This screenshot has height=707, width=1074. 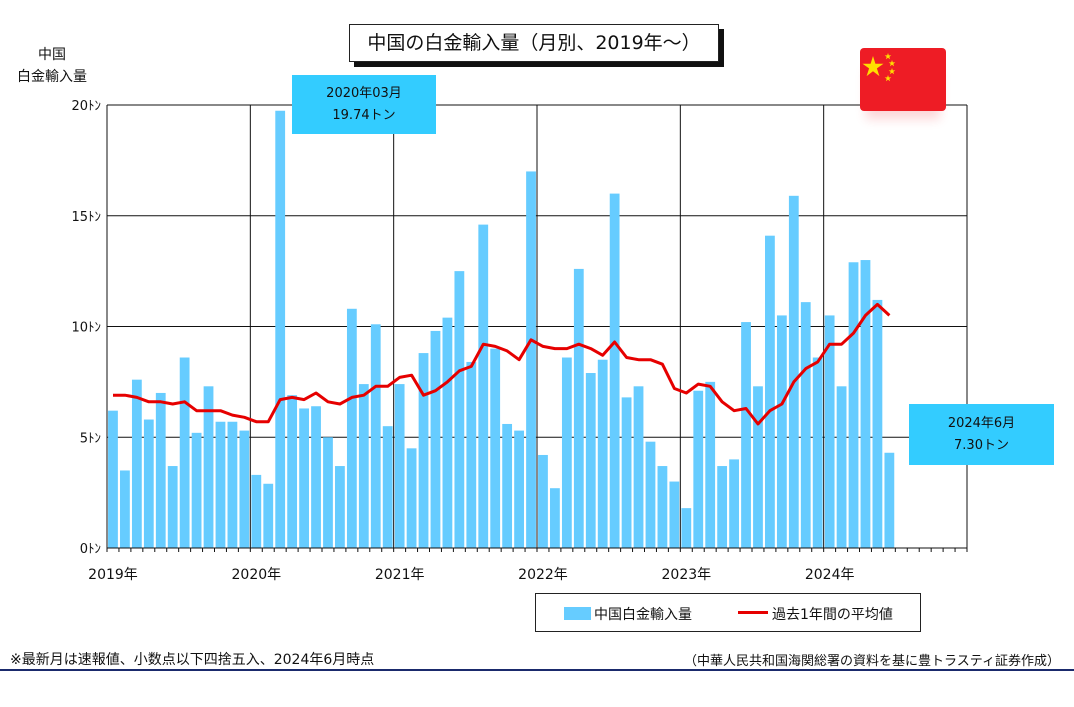 I want to click on latest-callout: 2024年6月 7.30トン, so click(x=981, y=434).